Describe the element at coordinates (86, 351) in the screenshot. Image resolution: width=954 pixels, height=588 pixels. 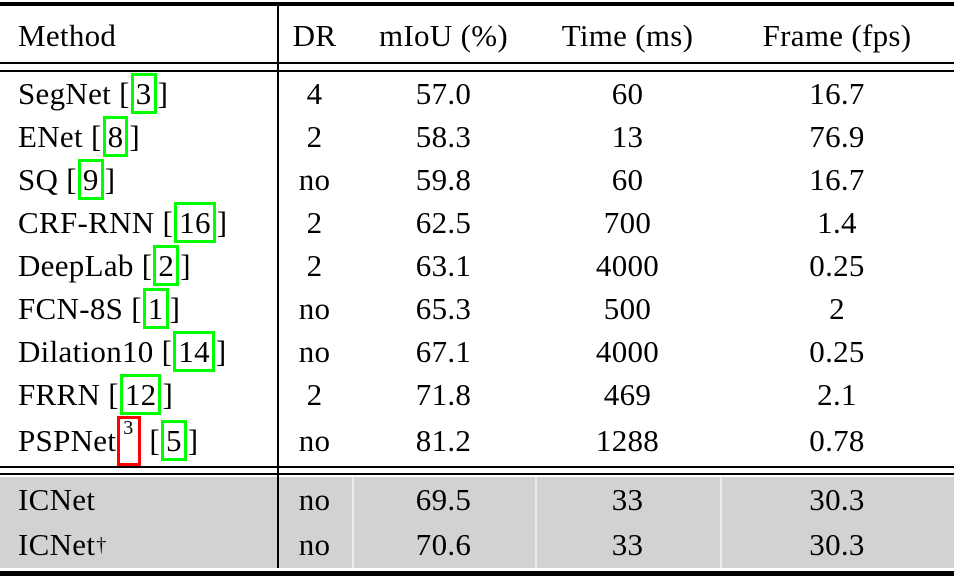
I see `method-name: Dilation10` at that location.